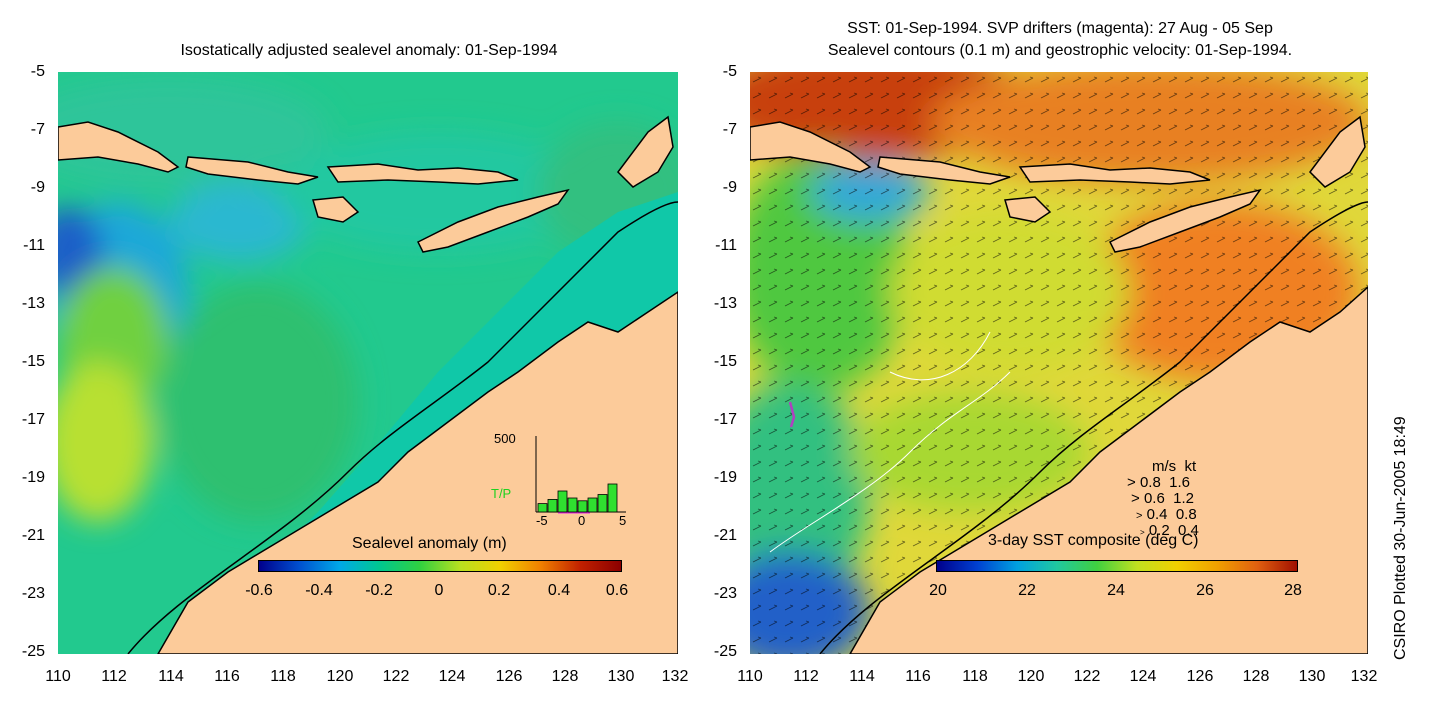 This screenshot has height=720, width=1440. I want to click on velocity-legend-row: > 0.8 1.6, so click(1158, 482).